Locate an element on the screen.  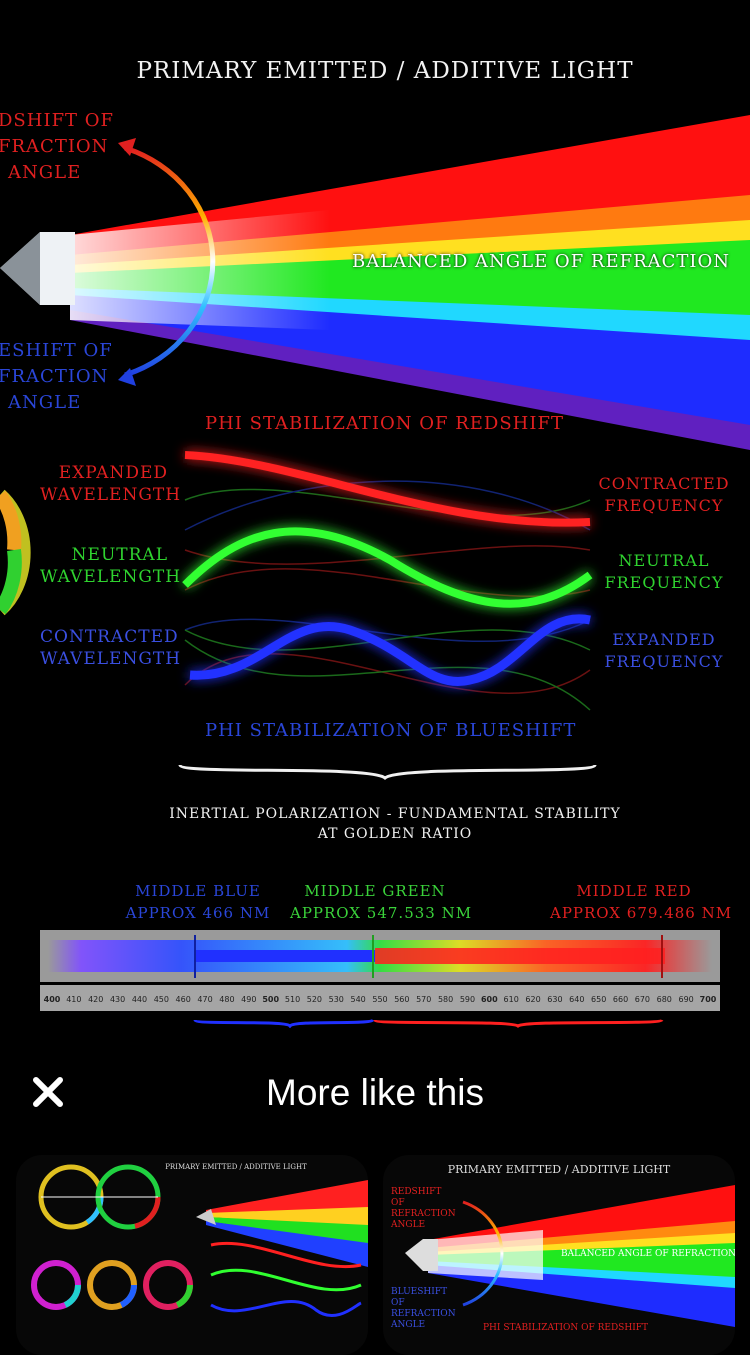
scale-tick-label: 440 is located at coordinates (139, 999).